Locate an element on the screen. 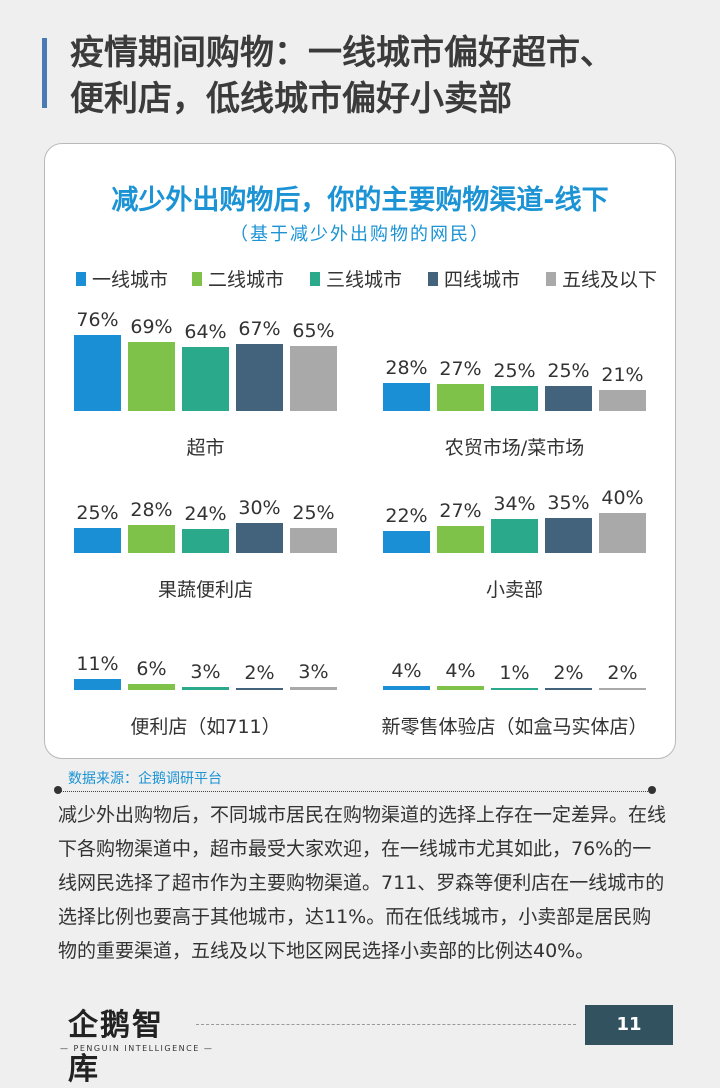 This screenshot has height=1088, width=720. data-source: 数据来源：企鹅调研平台 is located at coordinates (145, 779).